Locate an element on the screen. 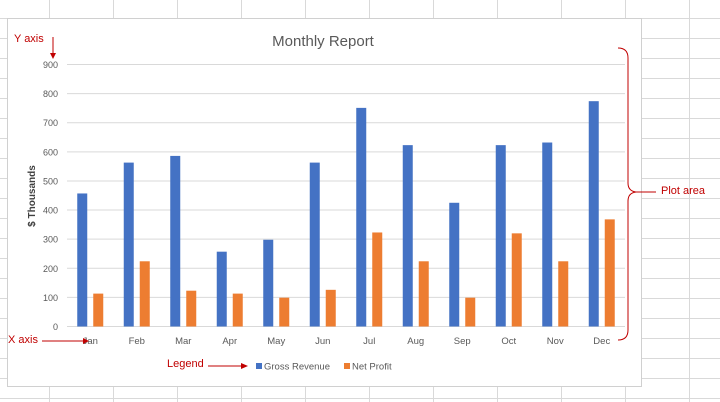 Image resolution: width=720 pixels, height=402 pixels. x-tick-label: Jun is located at coordinates (322, 341).